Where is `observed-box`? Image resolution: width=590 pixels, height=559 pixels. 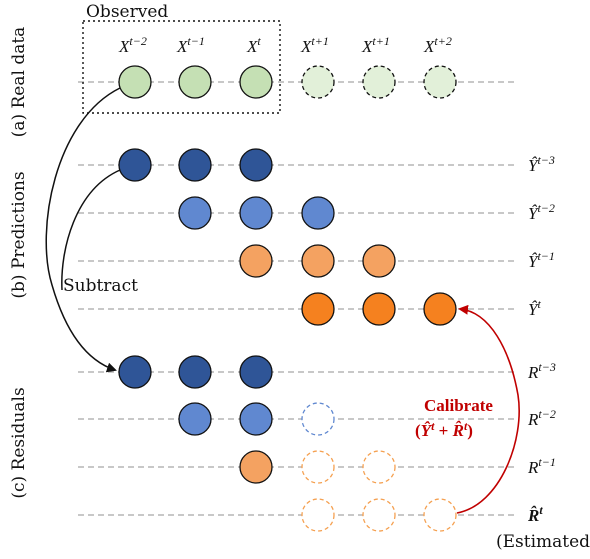 observed-box is located at coordinates (181, 67).